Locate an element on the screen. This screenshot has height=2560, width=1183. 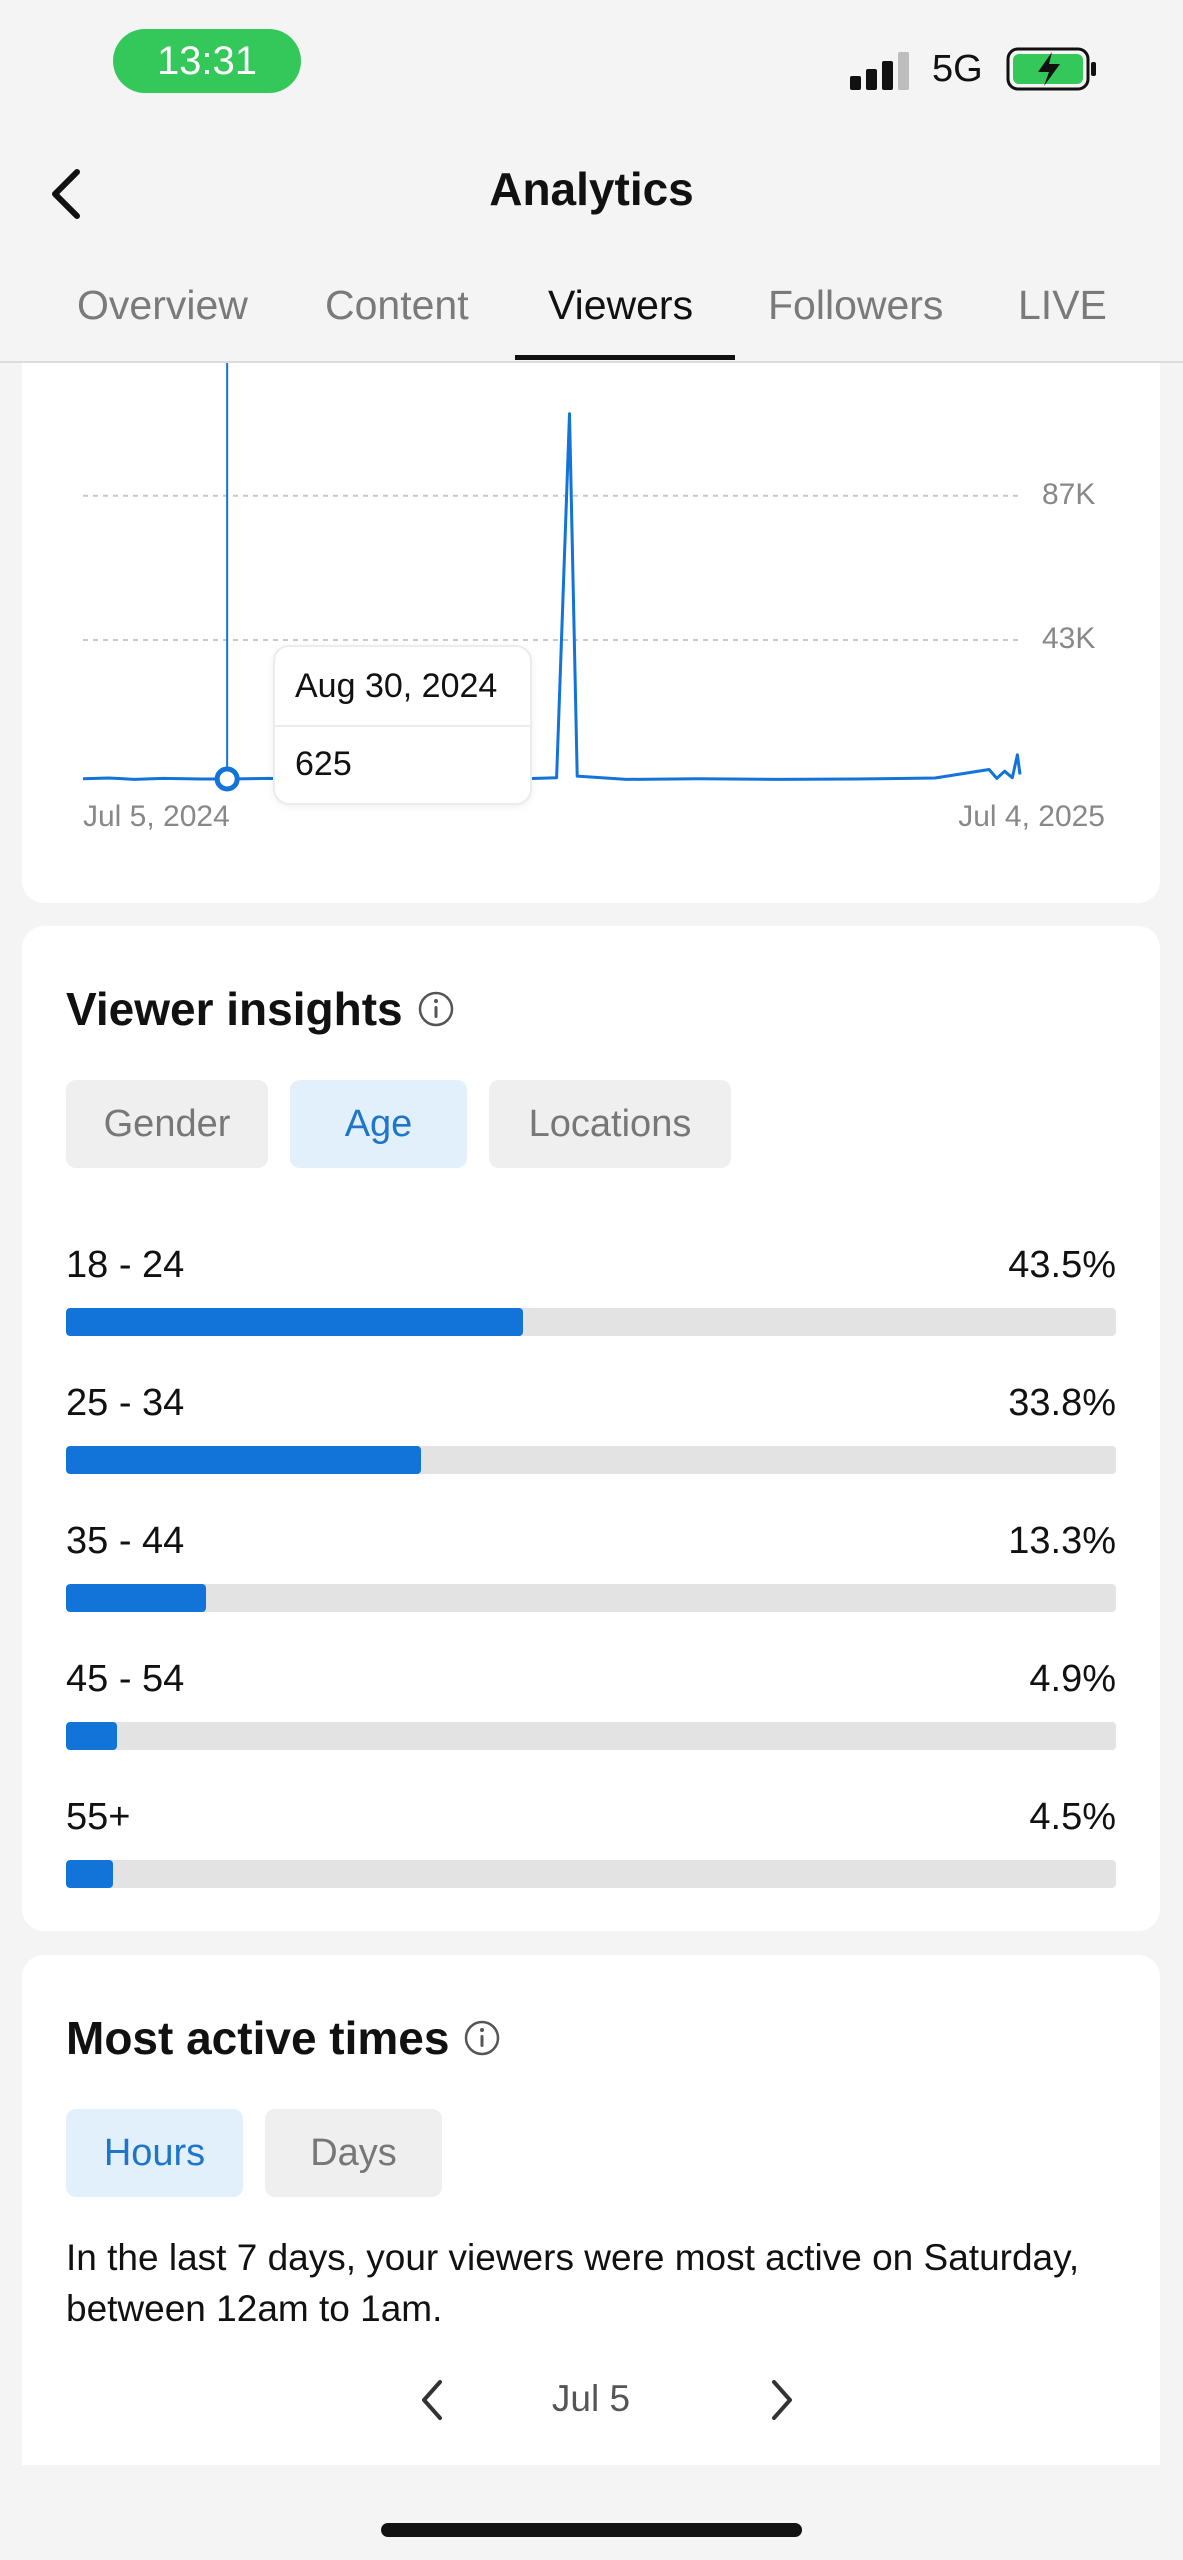
status-bar: 13:31 5G is located at coordinates (591, 70).